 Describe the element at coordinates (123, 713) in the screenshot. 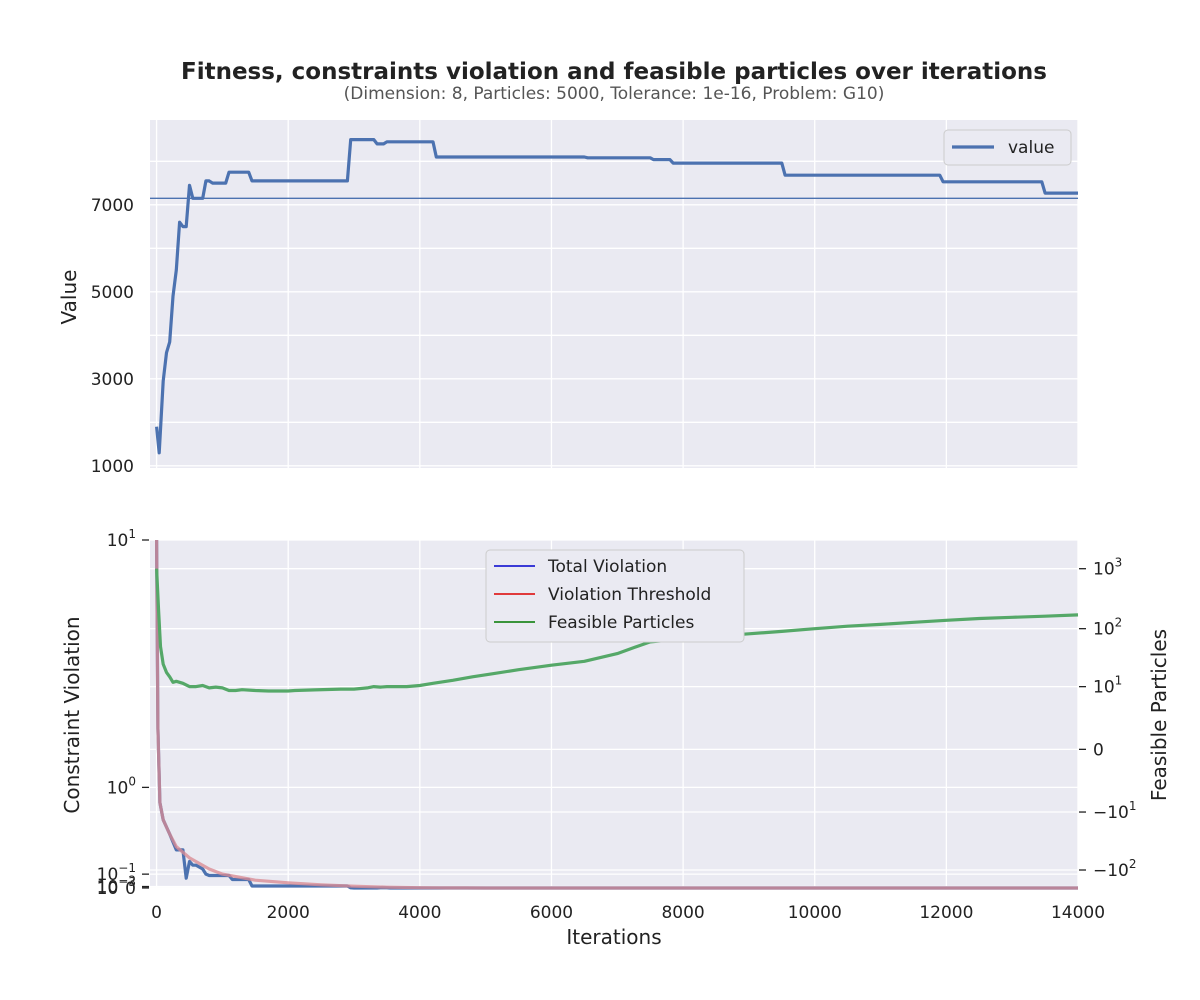

I see `bottom-left-y-ticks: 10¹ 100 10−110−210−30` at that location.